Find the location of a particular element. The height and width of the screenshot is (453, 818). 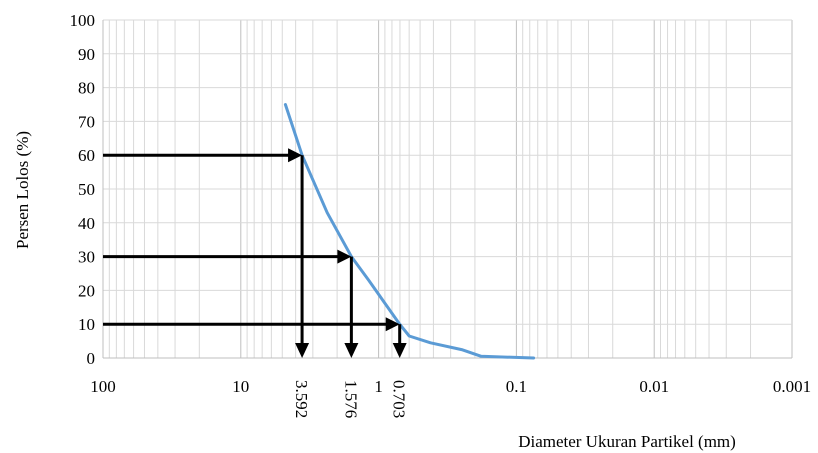

x-axis-title: Diameter Ukuran Partikel (mm) is located at coordinates (627, 441).